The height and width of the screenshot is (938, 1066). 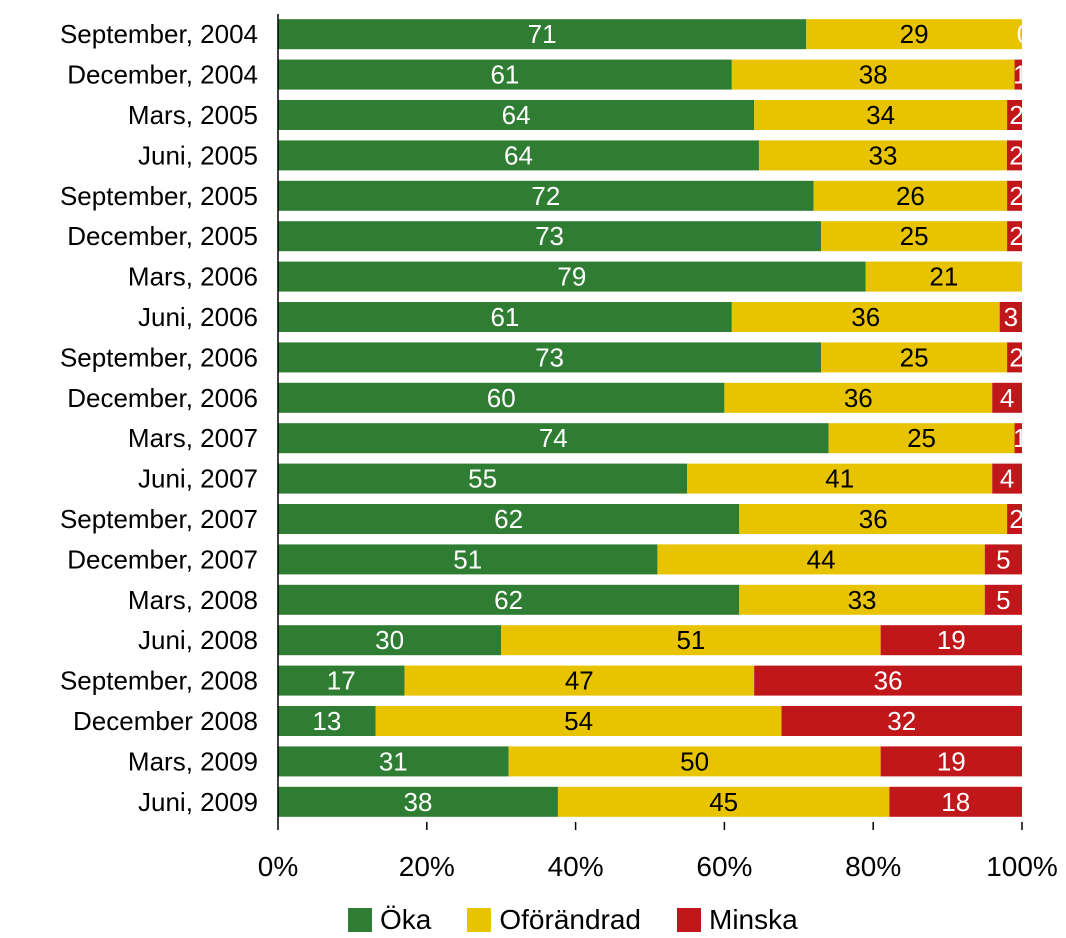 I want to click on data-label-ka-13: 62, so click(x=508, y=519).